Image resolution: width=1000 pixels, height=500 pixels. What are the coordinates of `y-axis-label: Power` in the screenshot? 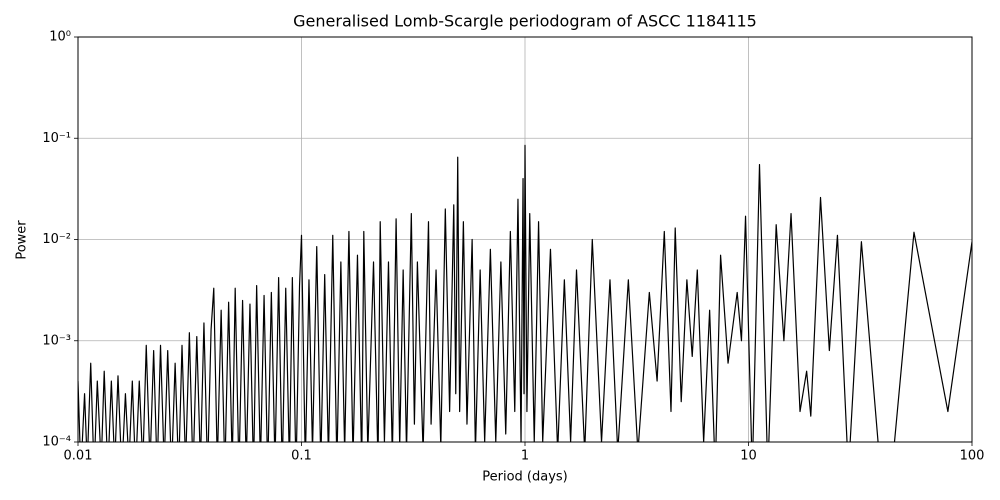 It's located at (22, 240).